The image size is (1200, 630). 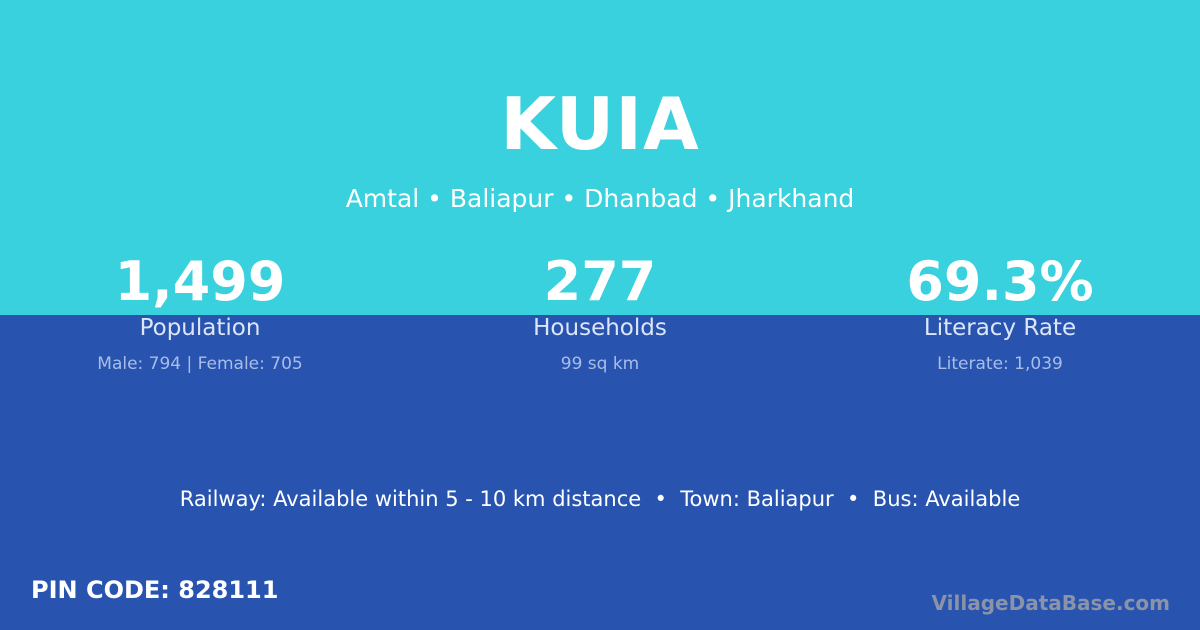 What do you see at coordinates (1050, 603) in the screenshot?
I see `brand-watermark: VillageDataBase.com` at bounding box center [1050, 603].